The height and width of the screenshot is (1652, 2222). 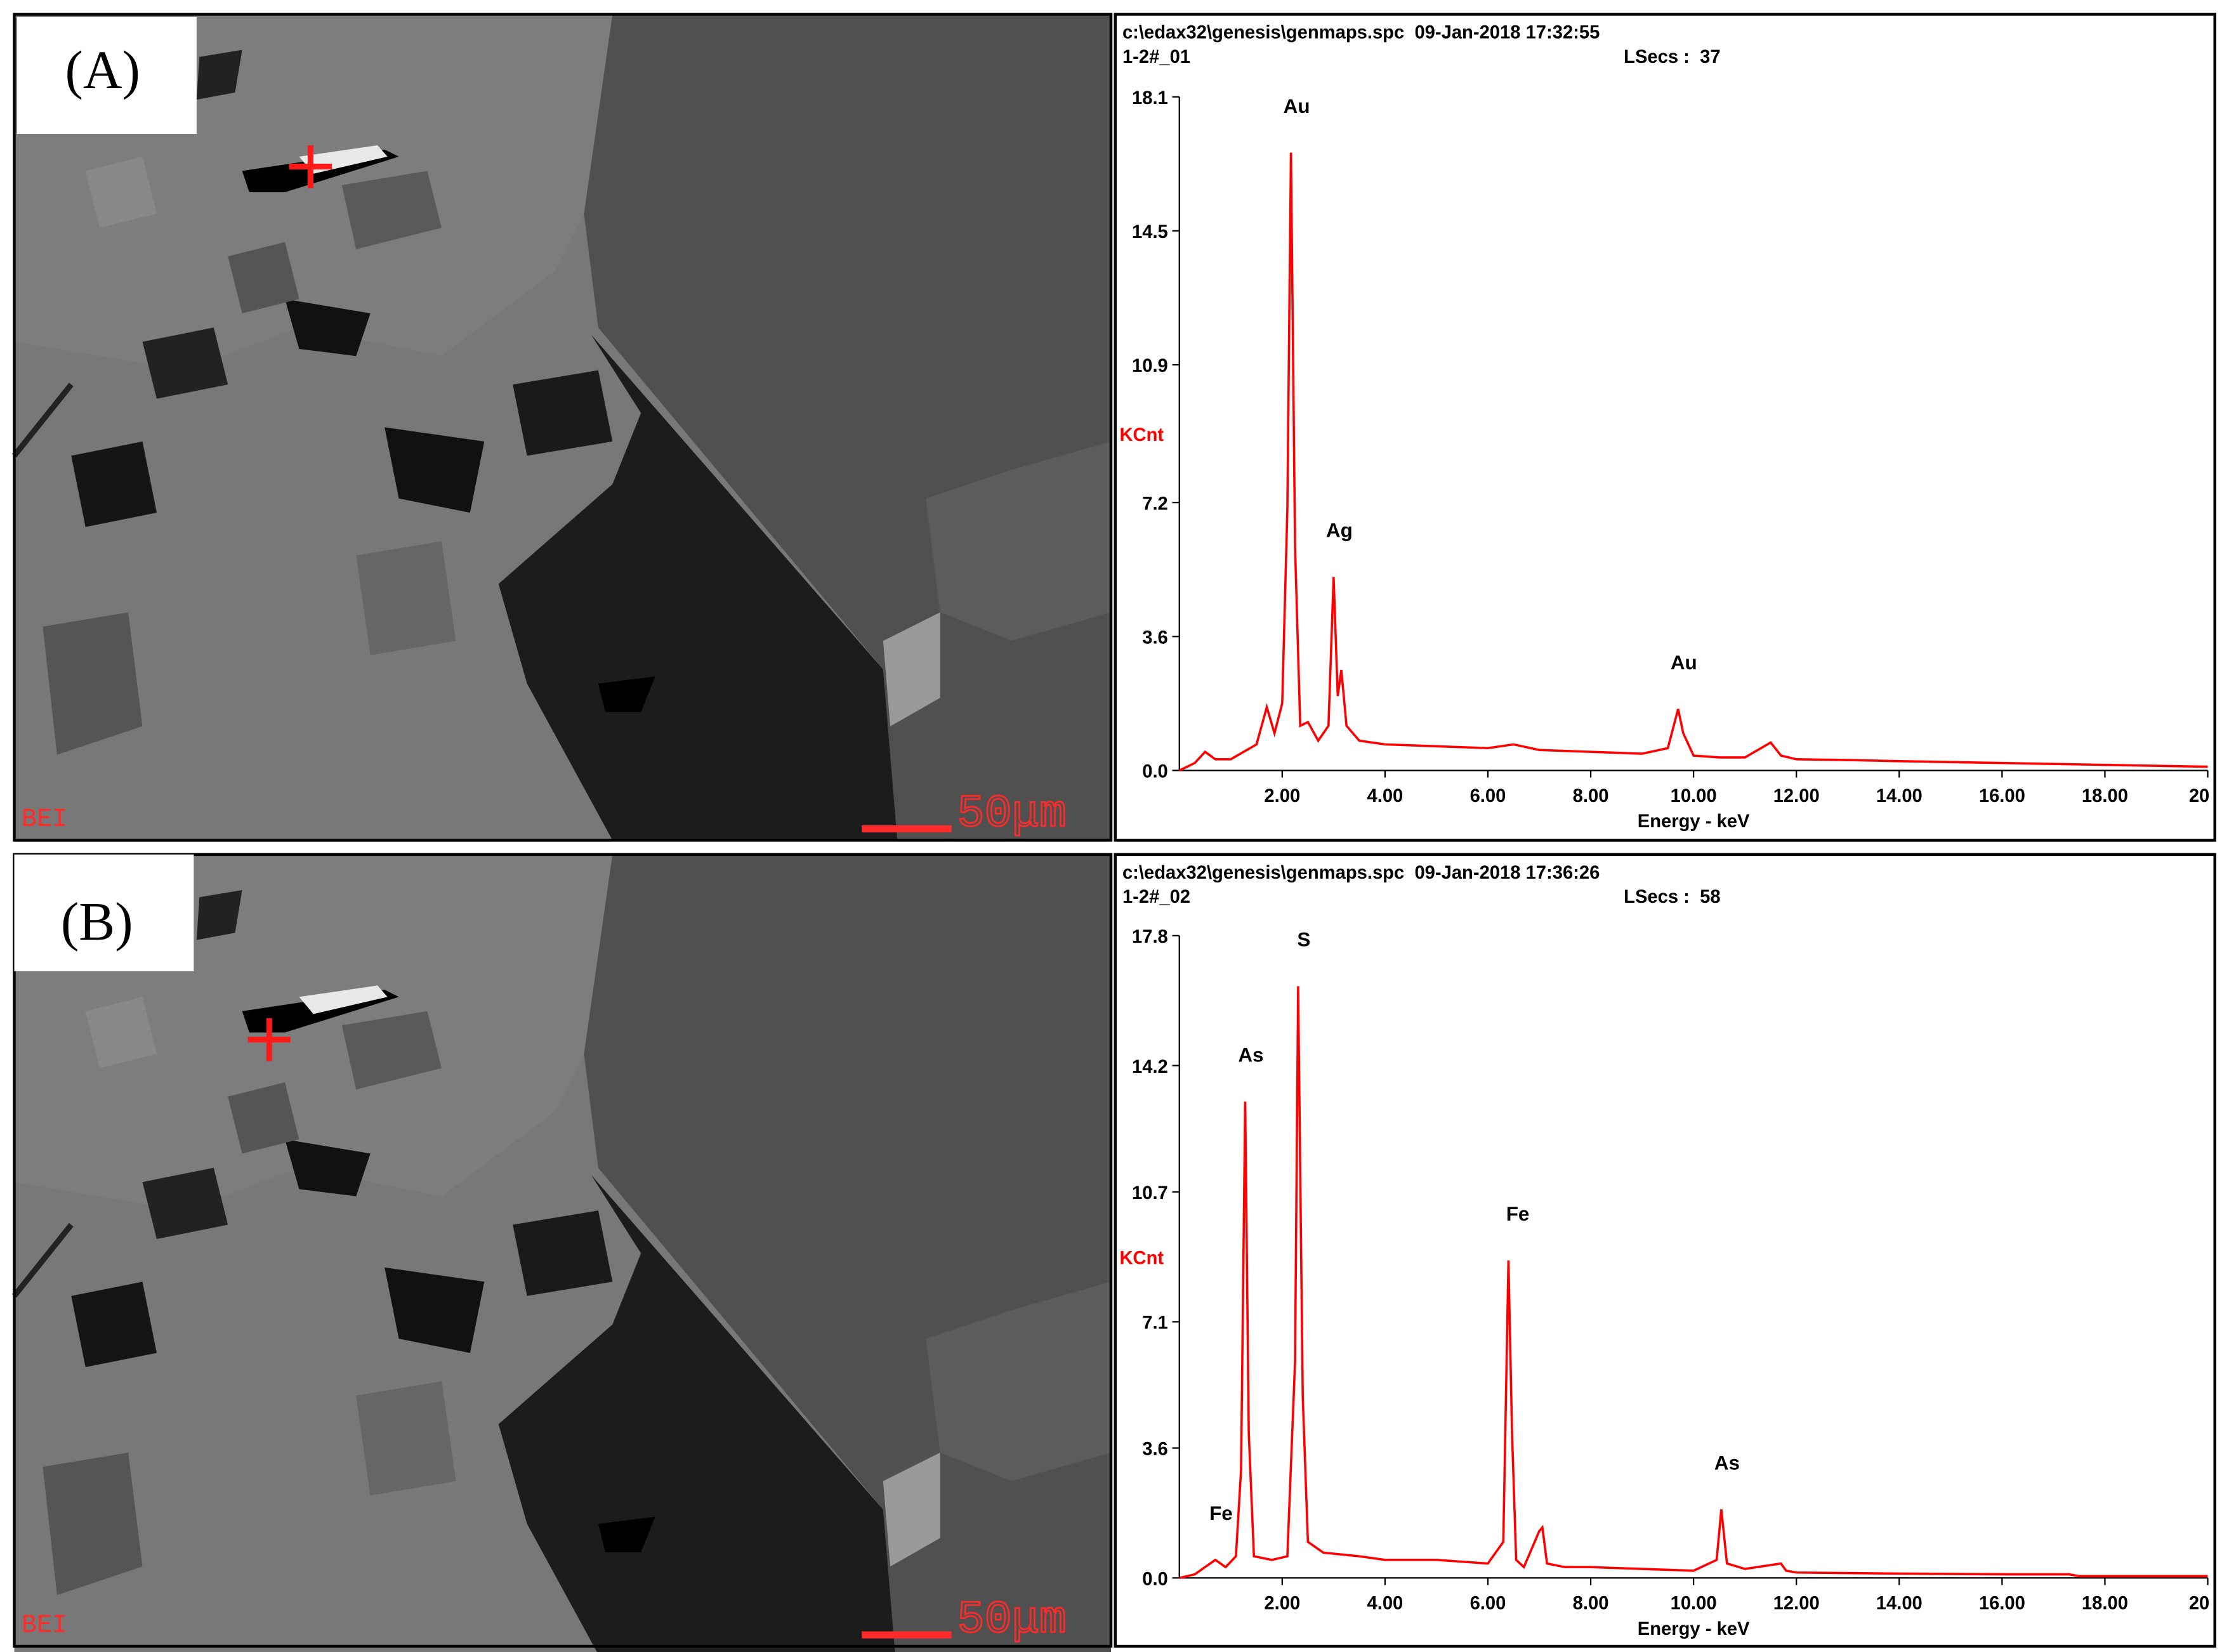 What do you see at coordinates (1150, 1067) in the screenshot?
I see `y-tick-label: 14.2` at bounding box center [1150, 1067].